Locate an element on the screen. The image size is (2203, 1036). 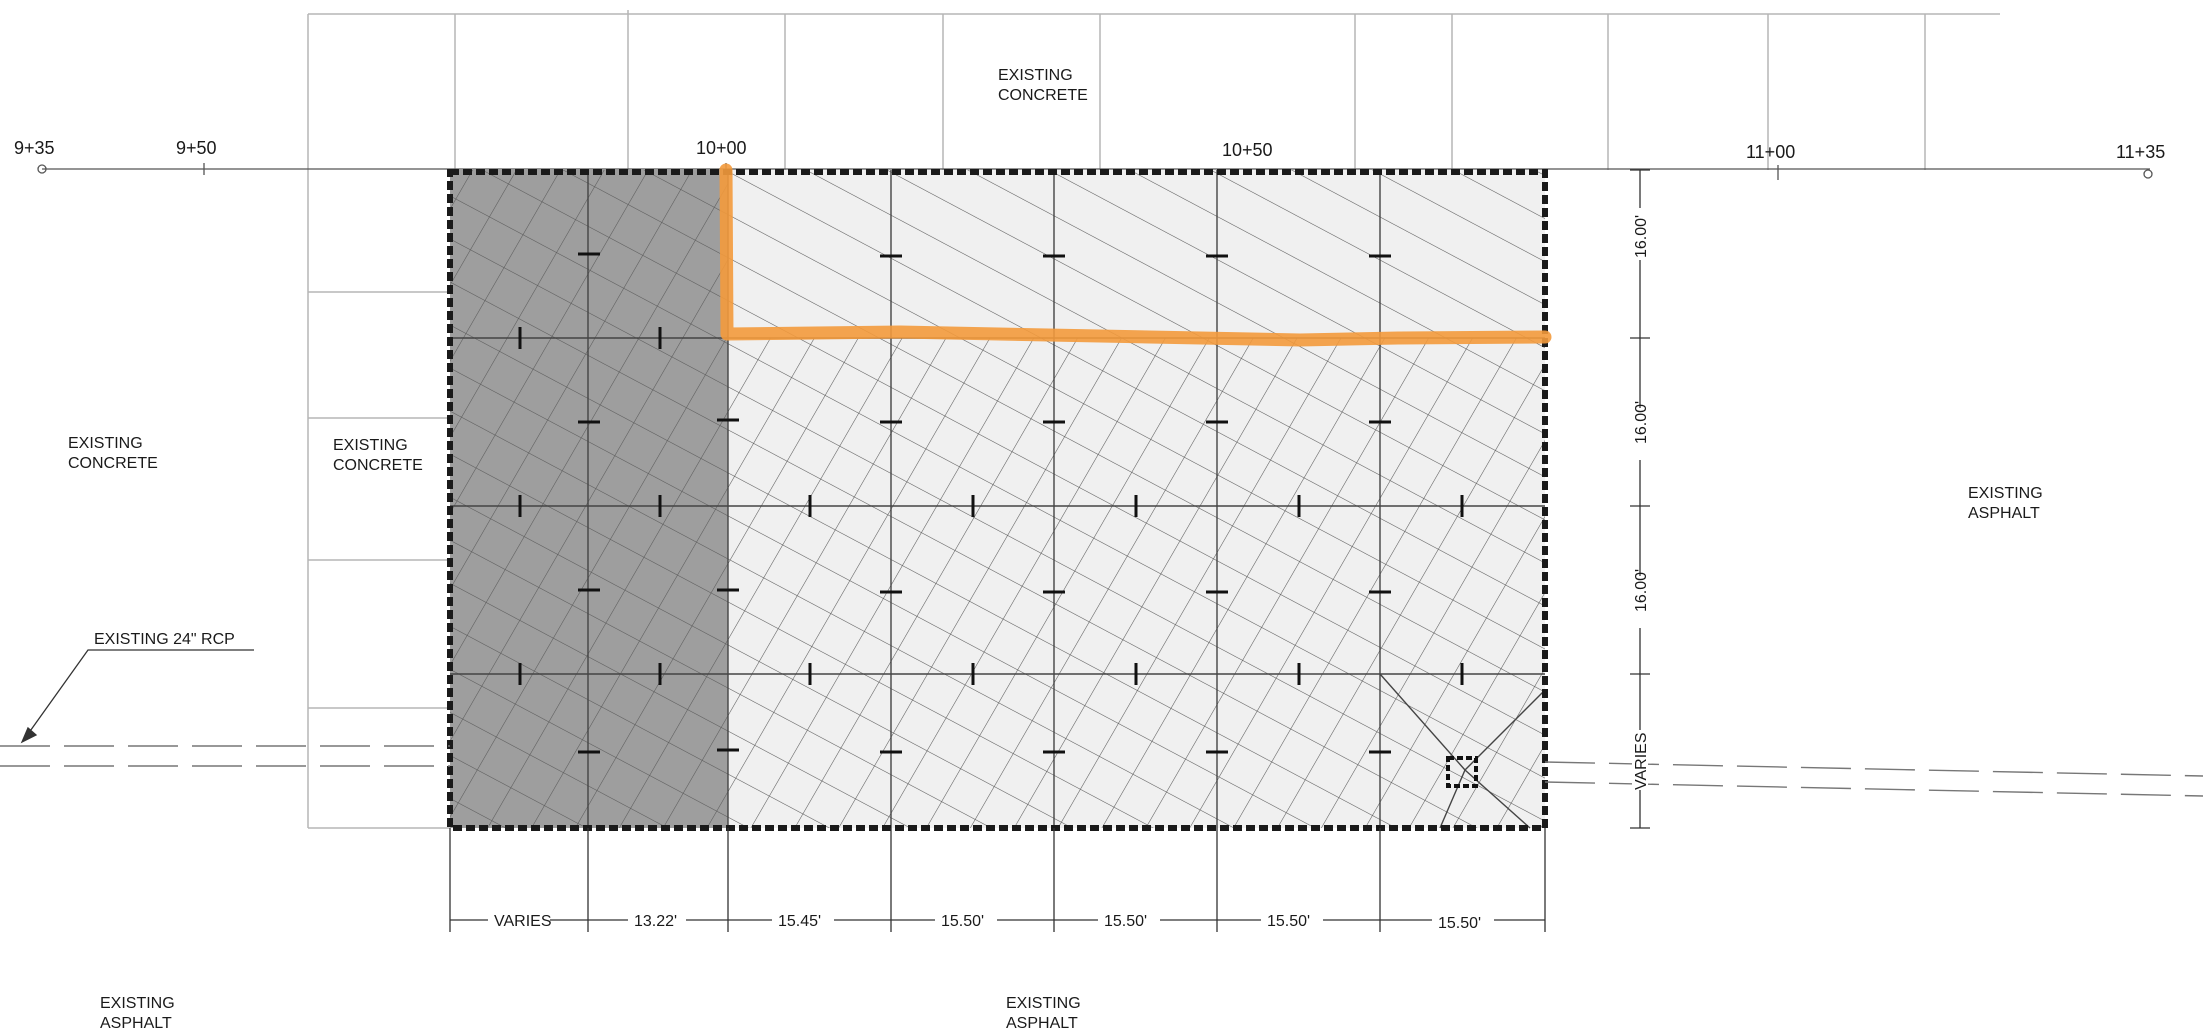
station-label: 10+00 is located at coordinates (721, 148).